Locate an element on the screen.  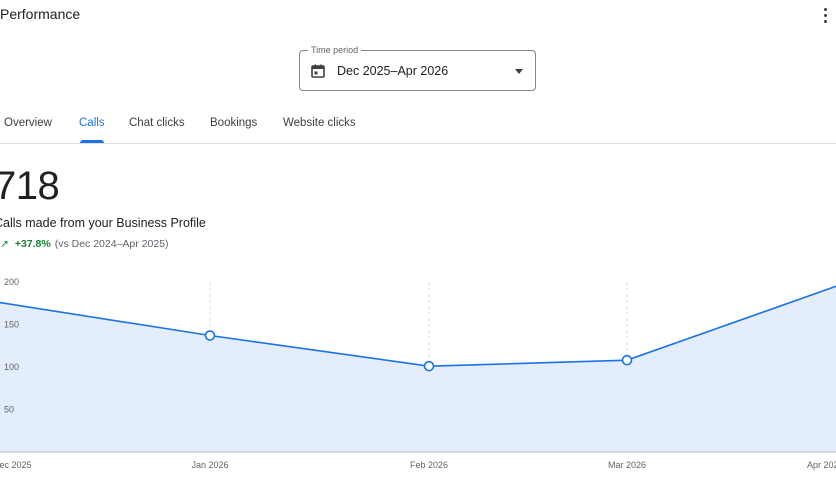
y-tick-label: 200 is located at coordinates (11, 282).